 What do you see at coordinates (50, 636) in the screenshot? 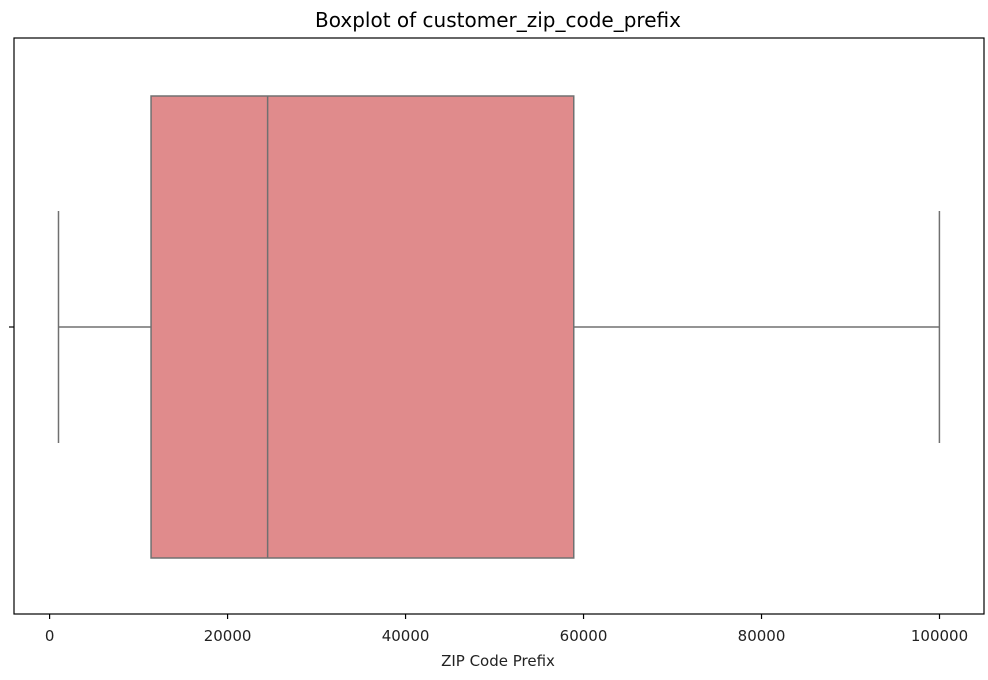
I see `x-tick-label: 0` at bounding box center [50, 636].